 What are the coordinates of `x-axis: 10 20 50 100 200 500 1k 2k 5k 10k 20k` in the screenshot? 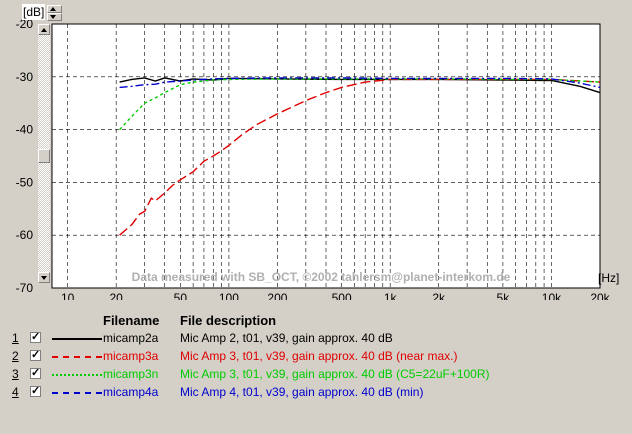 It's located at (336, 295).